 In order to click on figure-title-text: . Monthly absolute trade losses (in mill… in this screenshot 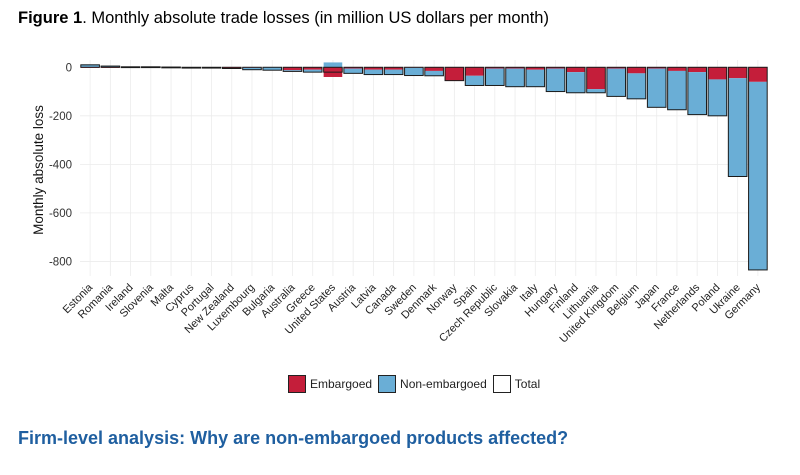, I will do `click(315, 18)`.